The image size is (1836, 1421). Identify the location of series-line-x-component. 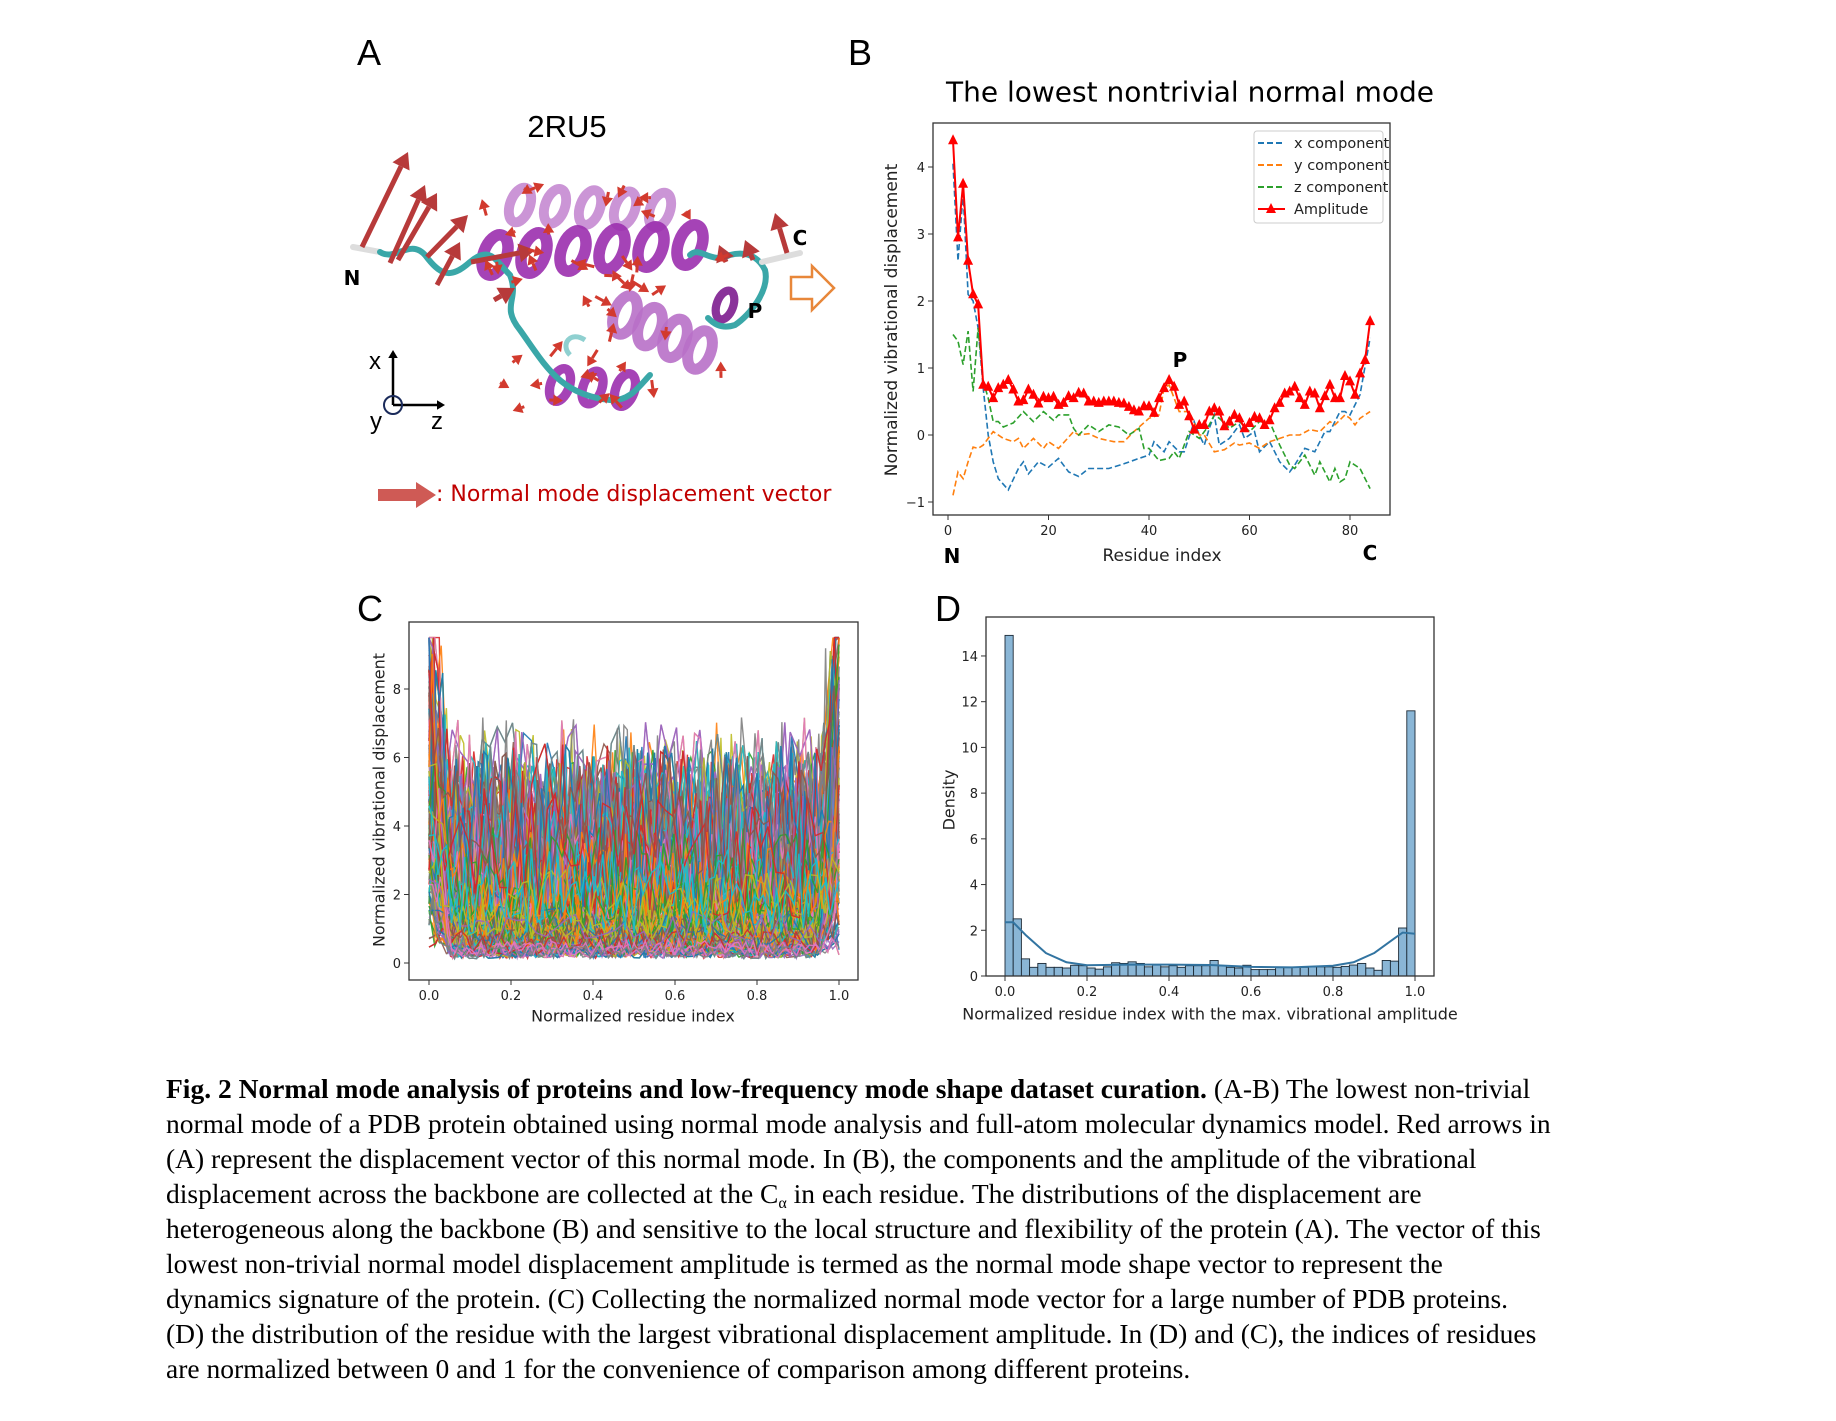
(1161, 327).